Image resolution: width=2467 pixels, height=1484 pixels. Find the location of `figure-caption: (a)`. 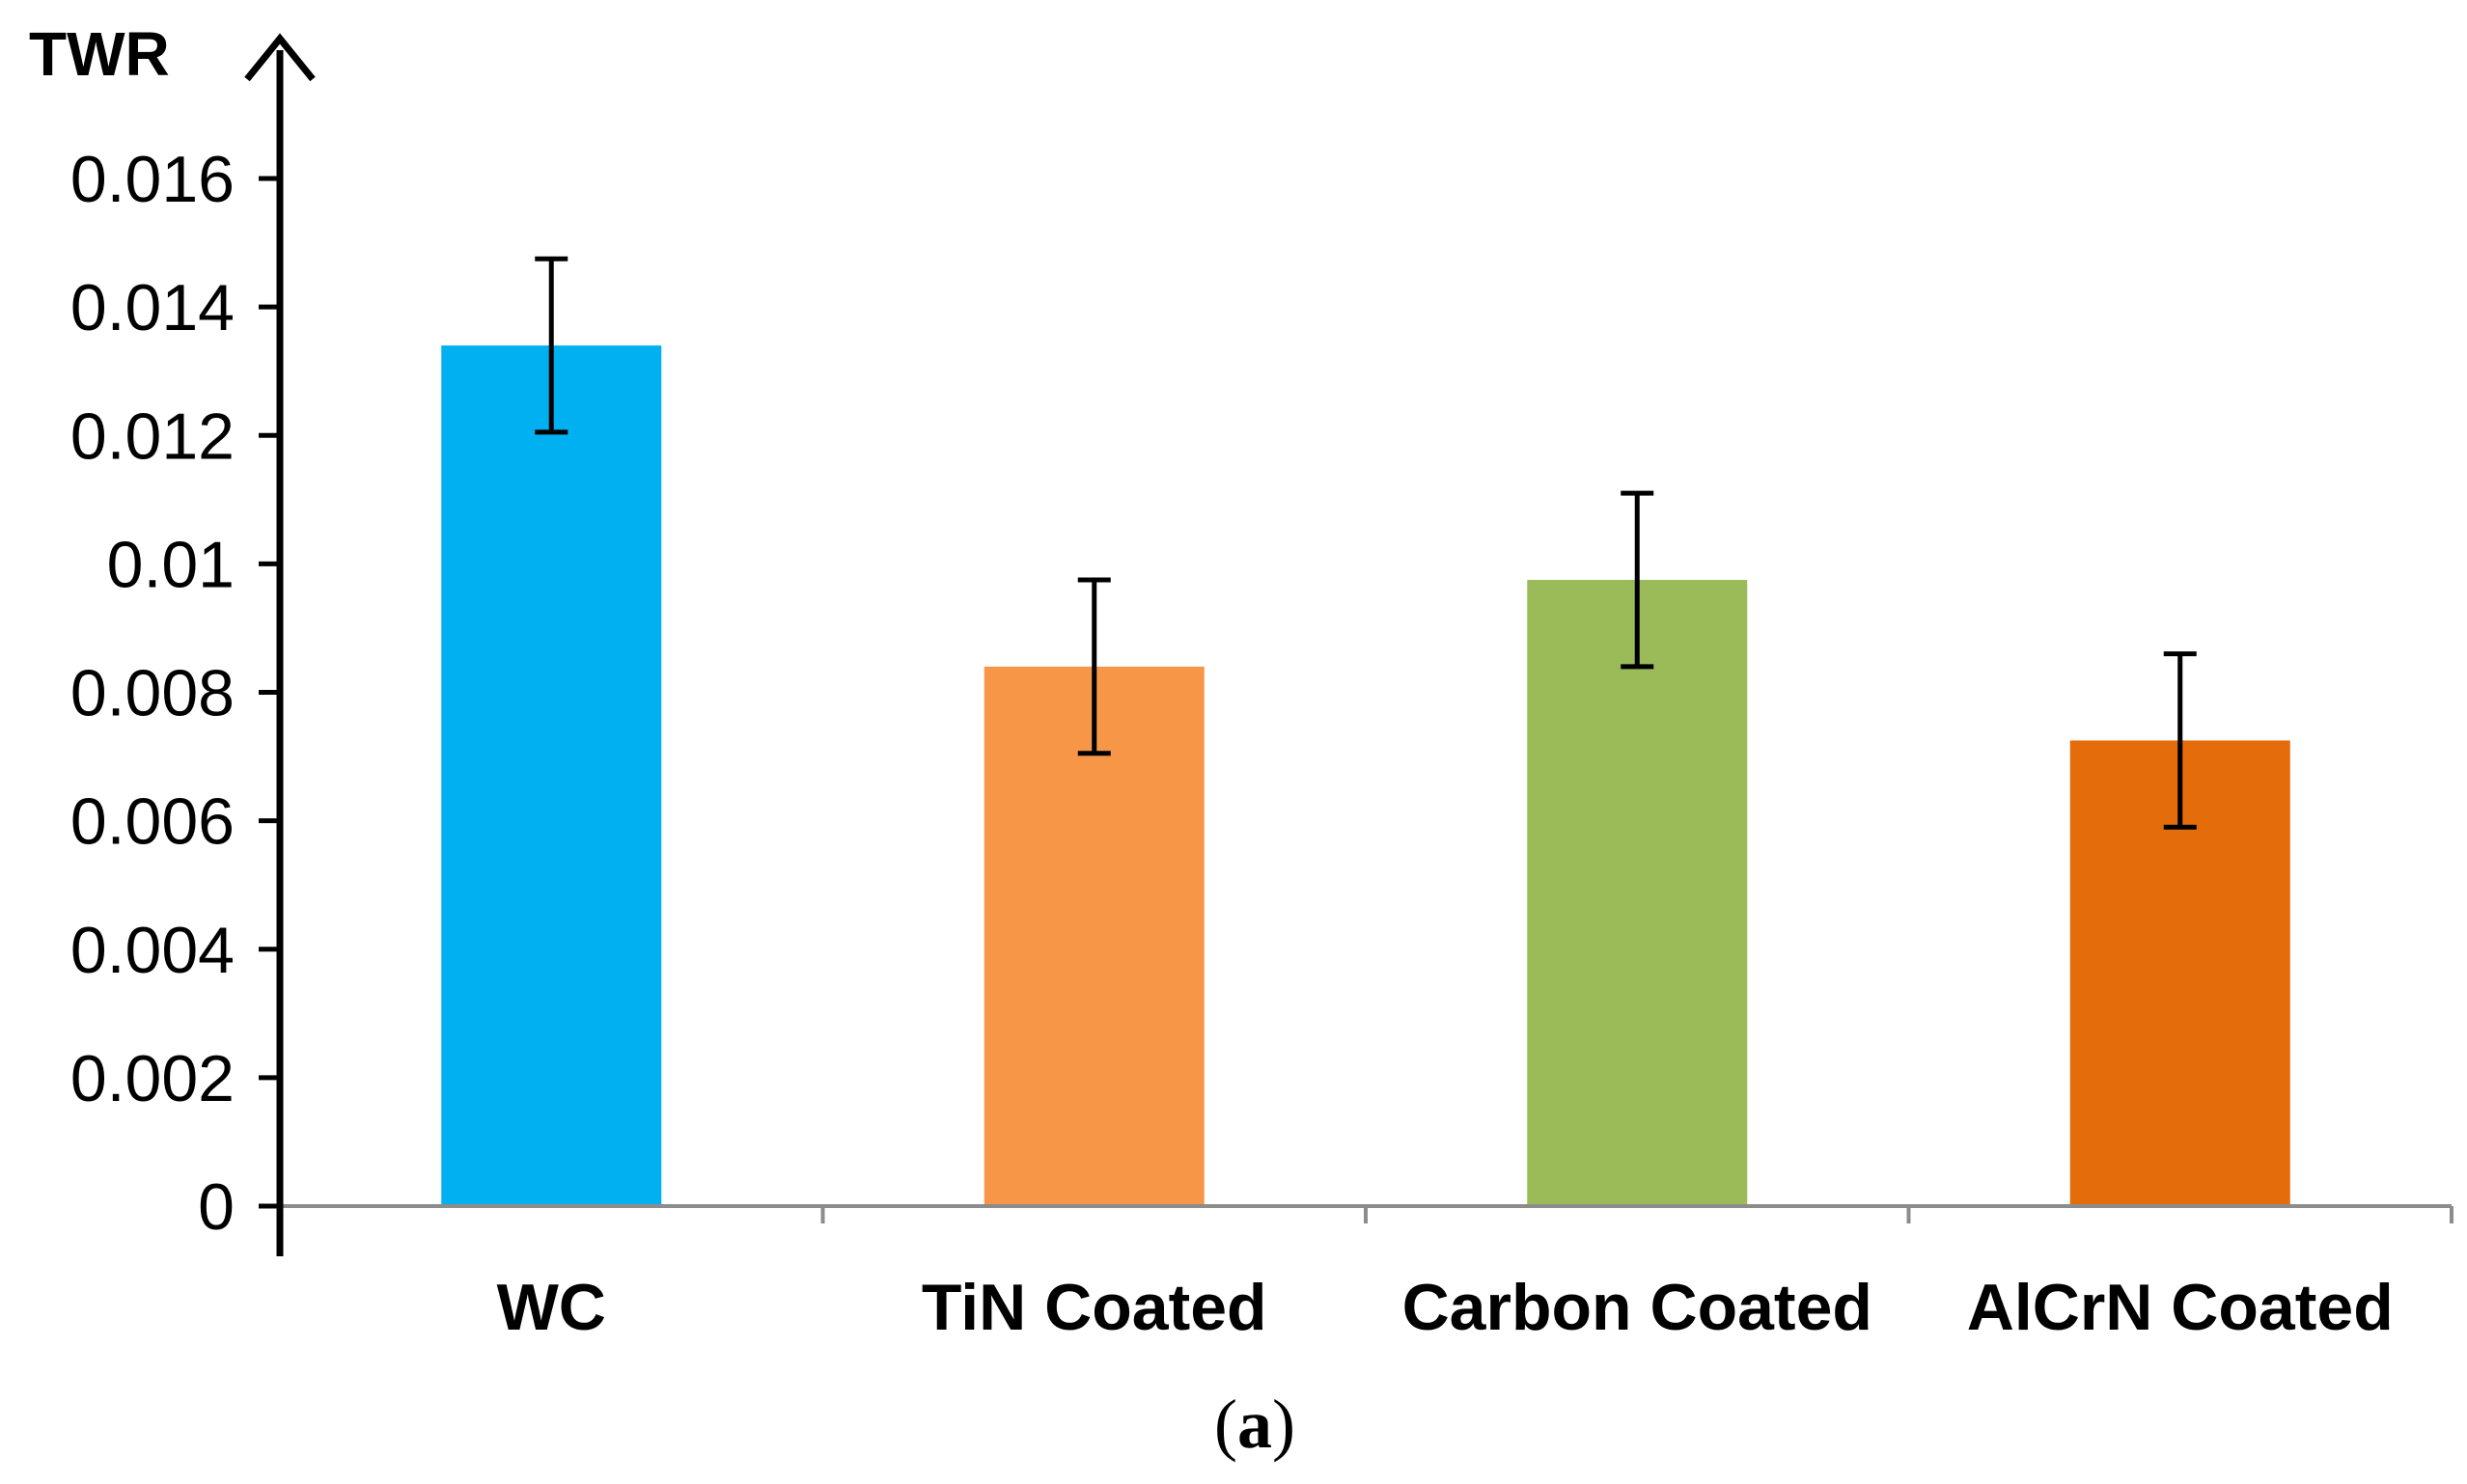

figure-caption: (a) is located at coordinates (1254, 1424).